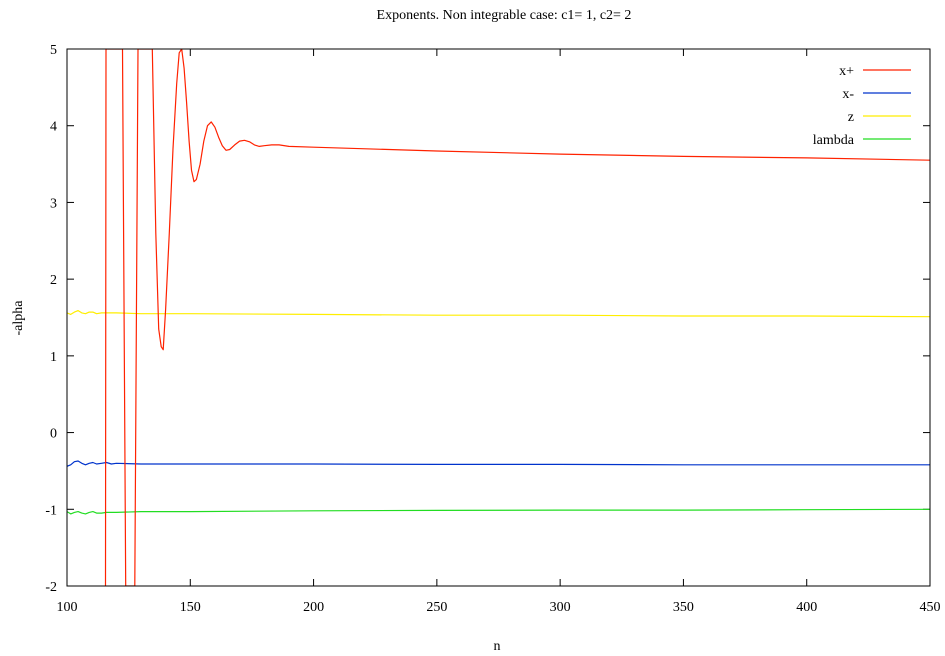 This screenshot has height=656, width=945. Describe the element at coordinates (846, 71) in the screenshot. I see `legend-label: x+` at that location.